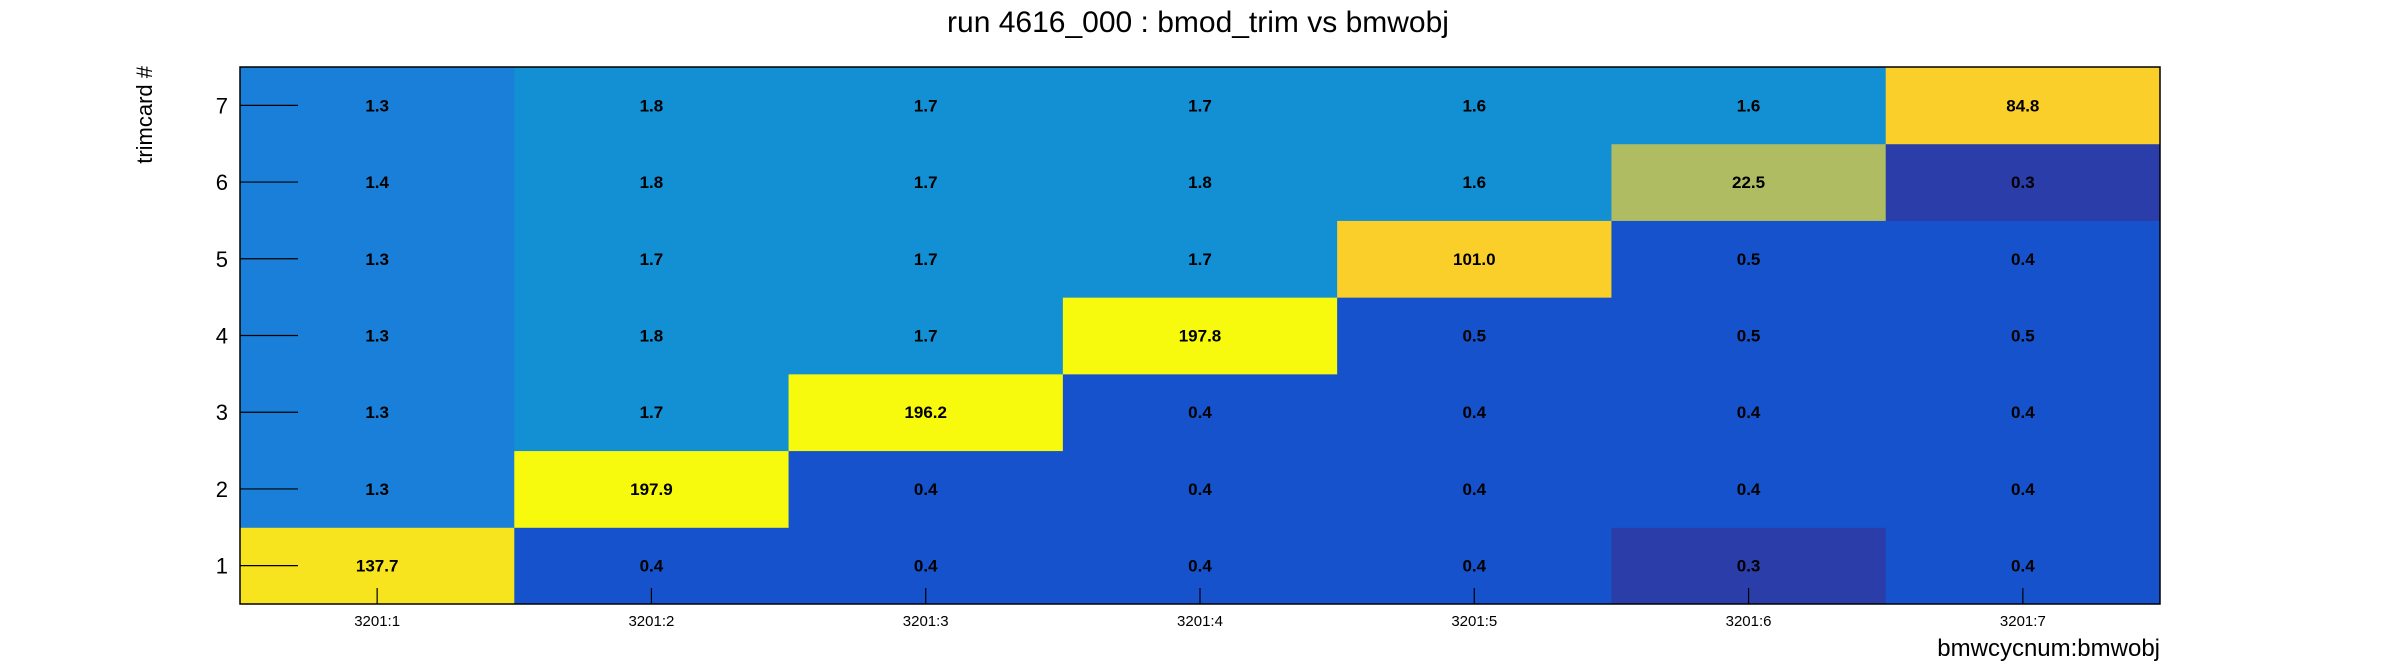 The height and width of the screenshot is (672, 2396). Describe the element at coordinates (222, 259) in the screenshot. I see `y-tick-label: 5` at that location.